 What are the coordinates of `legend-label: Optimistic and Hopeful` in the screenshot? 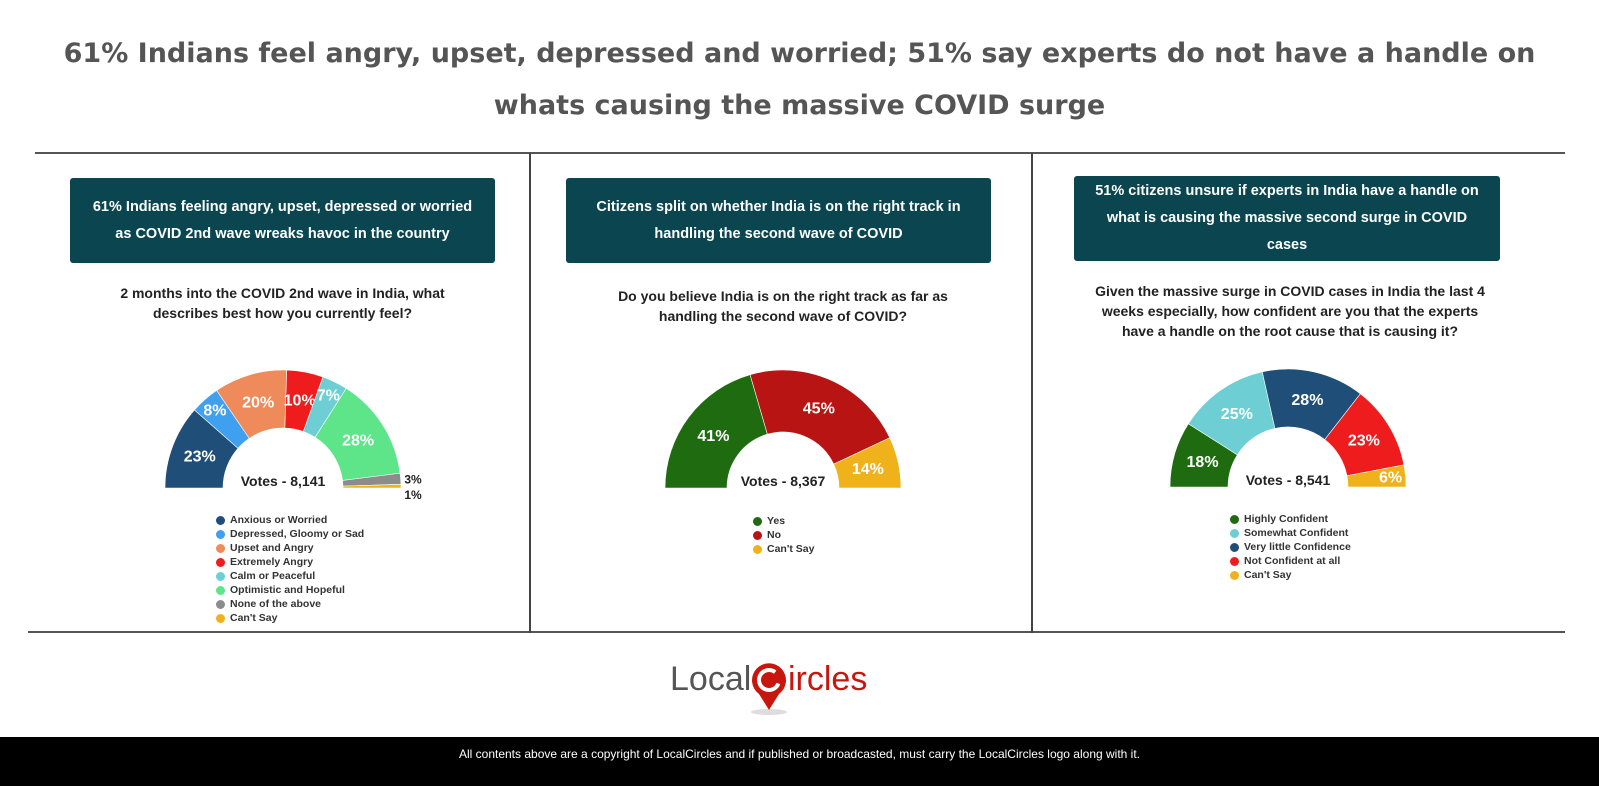 It's located at (287, 590).